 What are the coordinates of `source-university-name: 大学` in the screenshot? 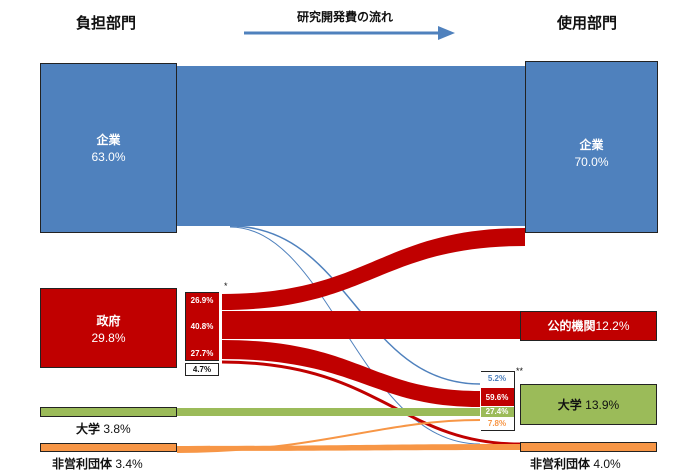 It's located at (88, 429).